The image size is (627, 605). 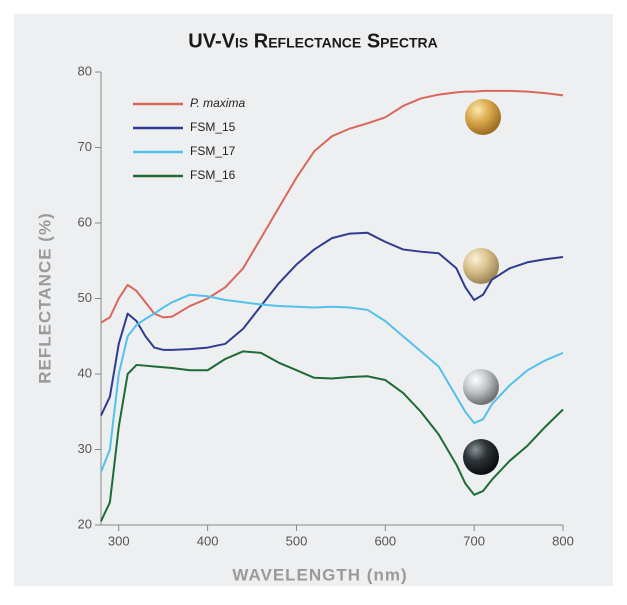 What do you see at coordinates (85, 146) in the screenshot?
I see `y-tick-label: 70` at bounding box center [85, 146].